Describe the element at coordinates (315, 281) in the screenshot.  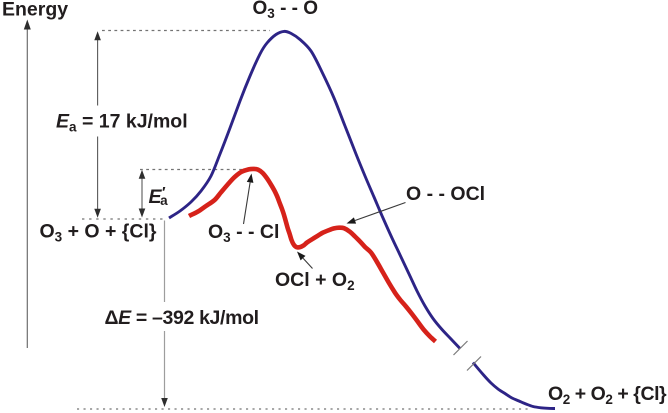
I see `svg-text: OCl + O2` at that location.